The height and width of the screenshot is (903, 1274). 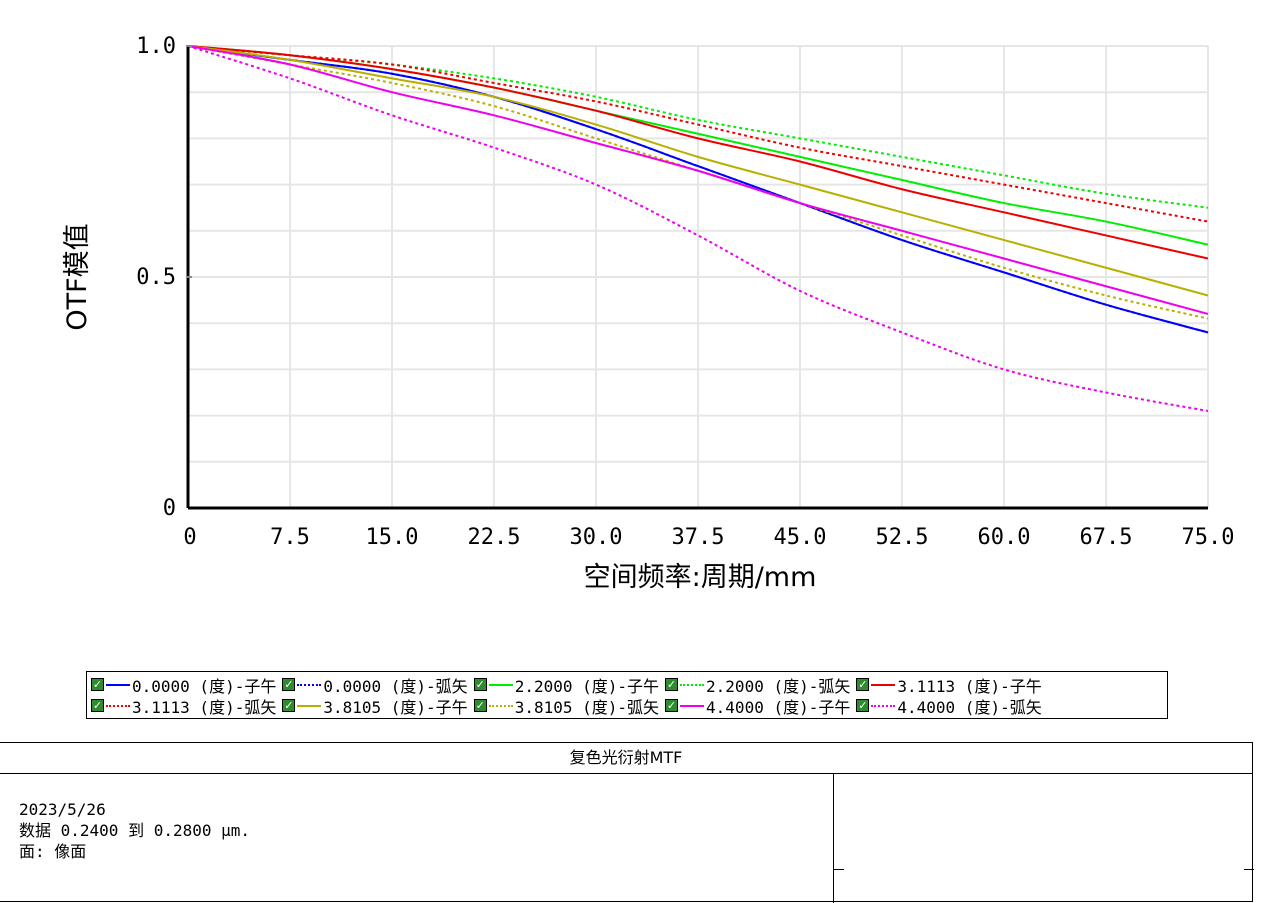 What do you see at coordinates (969, 707) in the screenshot?
I see `legend-label: 4.4000 (度)-弧矢` at bounding box center [969, 707].